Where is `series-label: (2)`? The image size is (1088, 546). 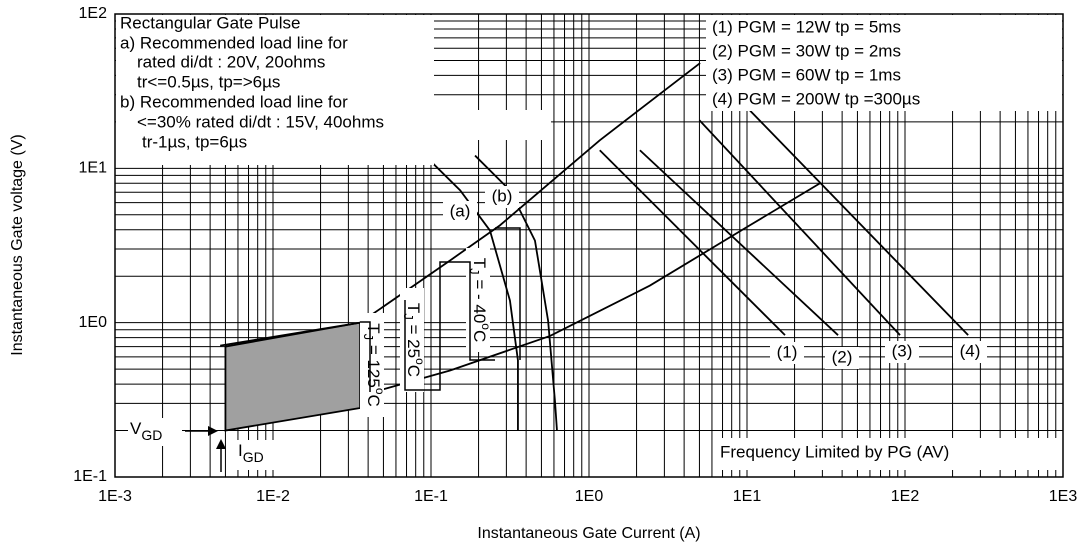
series-label: (2) is located at coordinates (842, 356).